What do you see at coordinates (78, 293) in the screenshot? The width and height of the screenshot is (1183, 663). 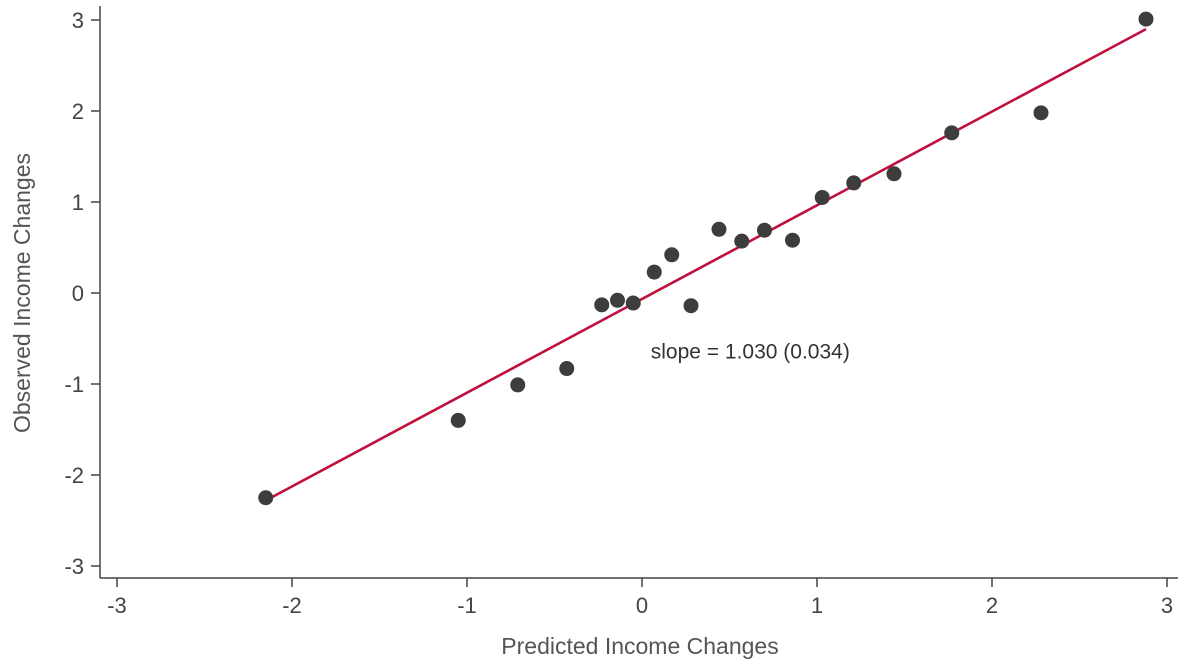 I see `y-tick-label: 0` at bounding box center [78, 293].